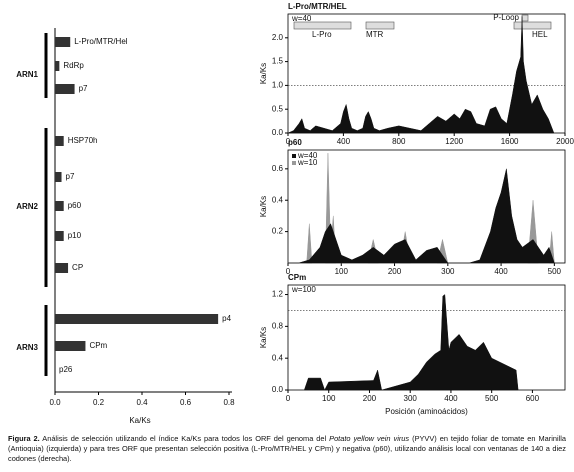  Describe the element at coordinates (295, 142) in the screenshot. I see `chart-title: p60` at that location.